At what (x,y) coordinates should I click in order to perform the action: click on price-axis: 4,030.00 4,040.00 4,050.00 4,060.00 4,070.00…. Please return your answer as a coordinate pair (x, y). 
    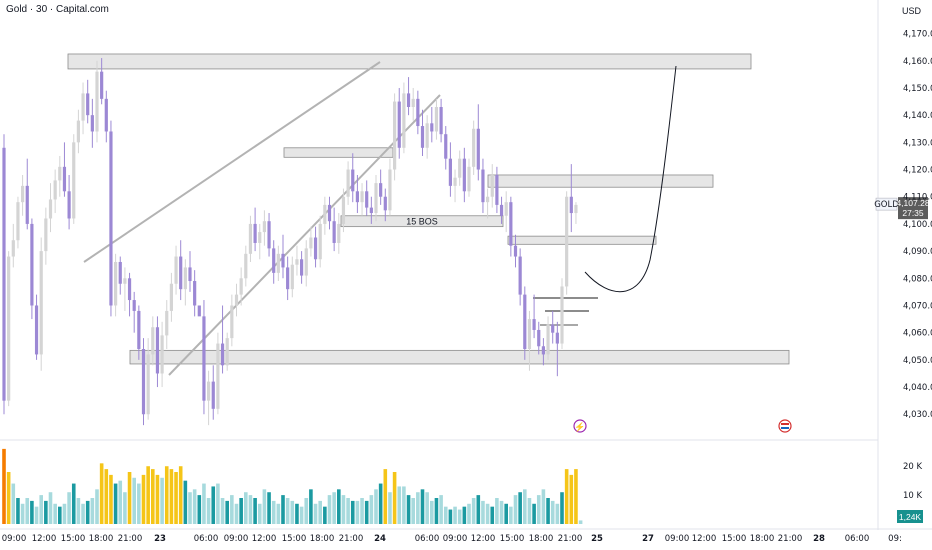
    Looking at the image, I should click on (917, 225).